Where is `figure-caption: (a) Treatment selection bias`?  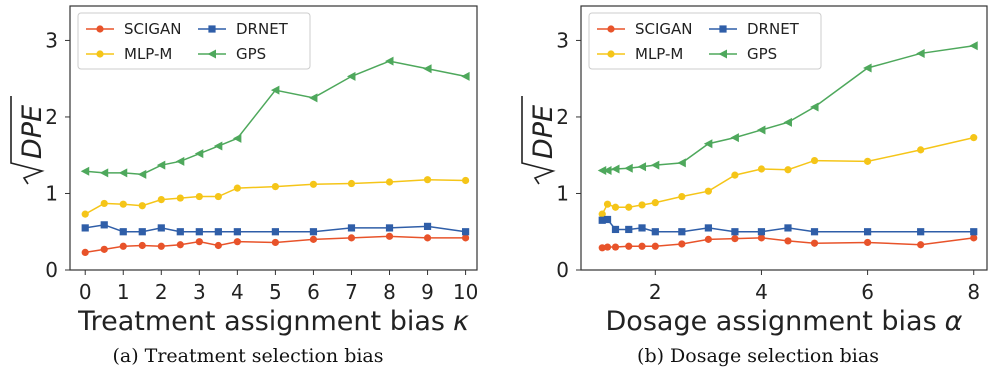 figure-caption: (a) Treatment selection bias is located at coordinates (247, 356).